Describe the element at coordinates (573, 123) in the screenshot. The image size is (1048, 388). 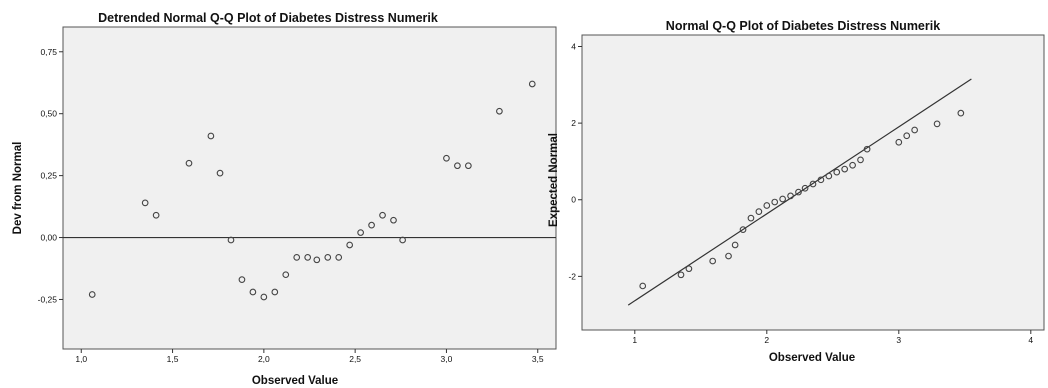
I see `normal-y-tick-label: 2` at that location.